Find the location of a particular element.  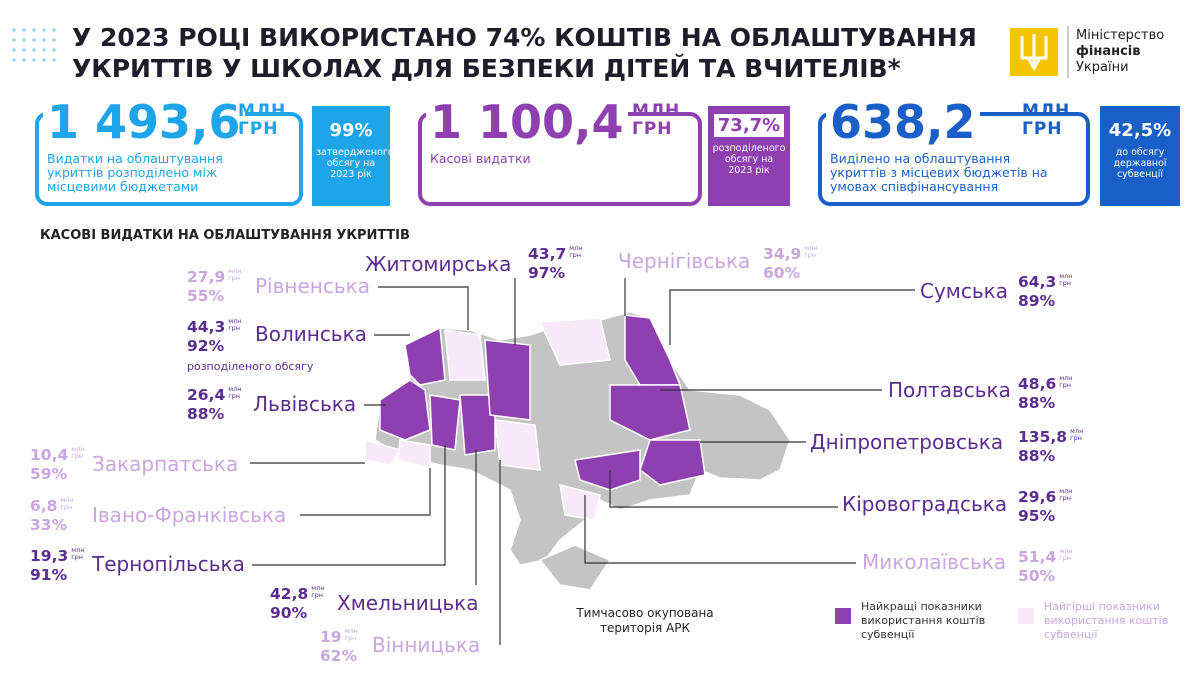

region-name: Полтавська is located at coordinates (949, 390).